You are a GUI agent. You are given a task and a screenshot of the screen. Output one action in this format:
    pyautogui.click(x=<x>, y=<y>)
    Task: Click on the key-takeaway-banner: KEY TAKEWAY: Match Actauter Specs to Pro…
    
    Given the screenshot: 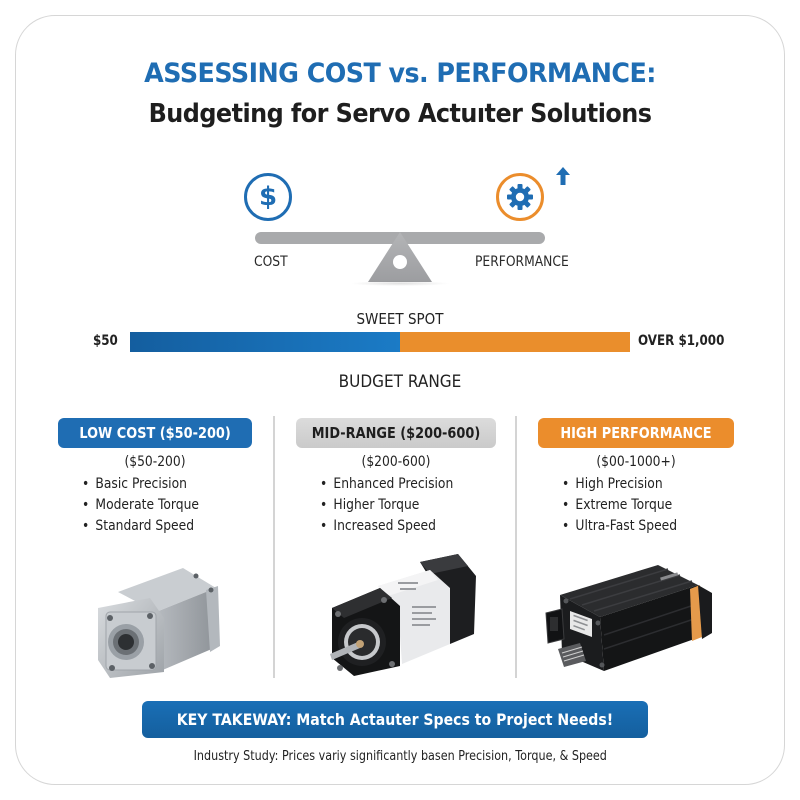 What is the action you would take?
    pyautogui.click(x=395, y=719)
    